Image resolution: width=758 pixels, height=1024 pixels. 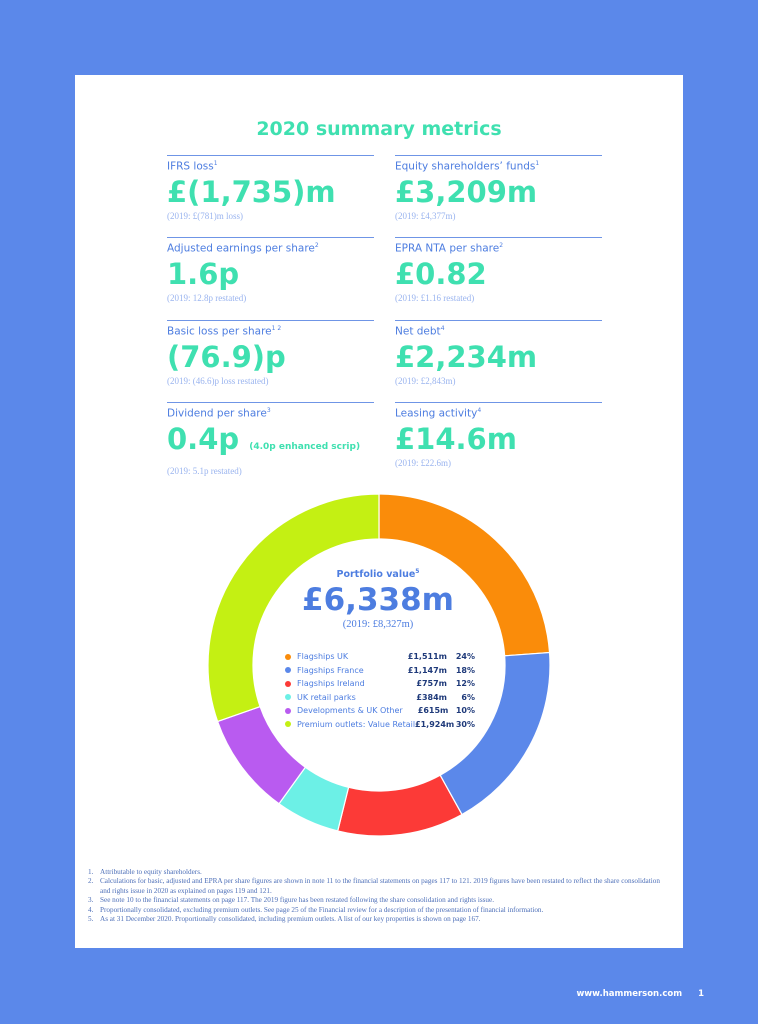 I want to click on legend-amount: £1,147m, so click(x=427, y=670).